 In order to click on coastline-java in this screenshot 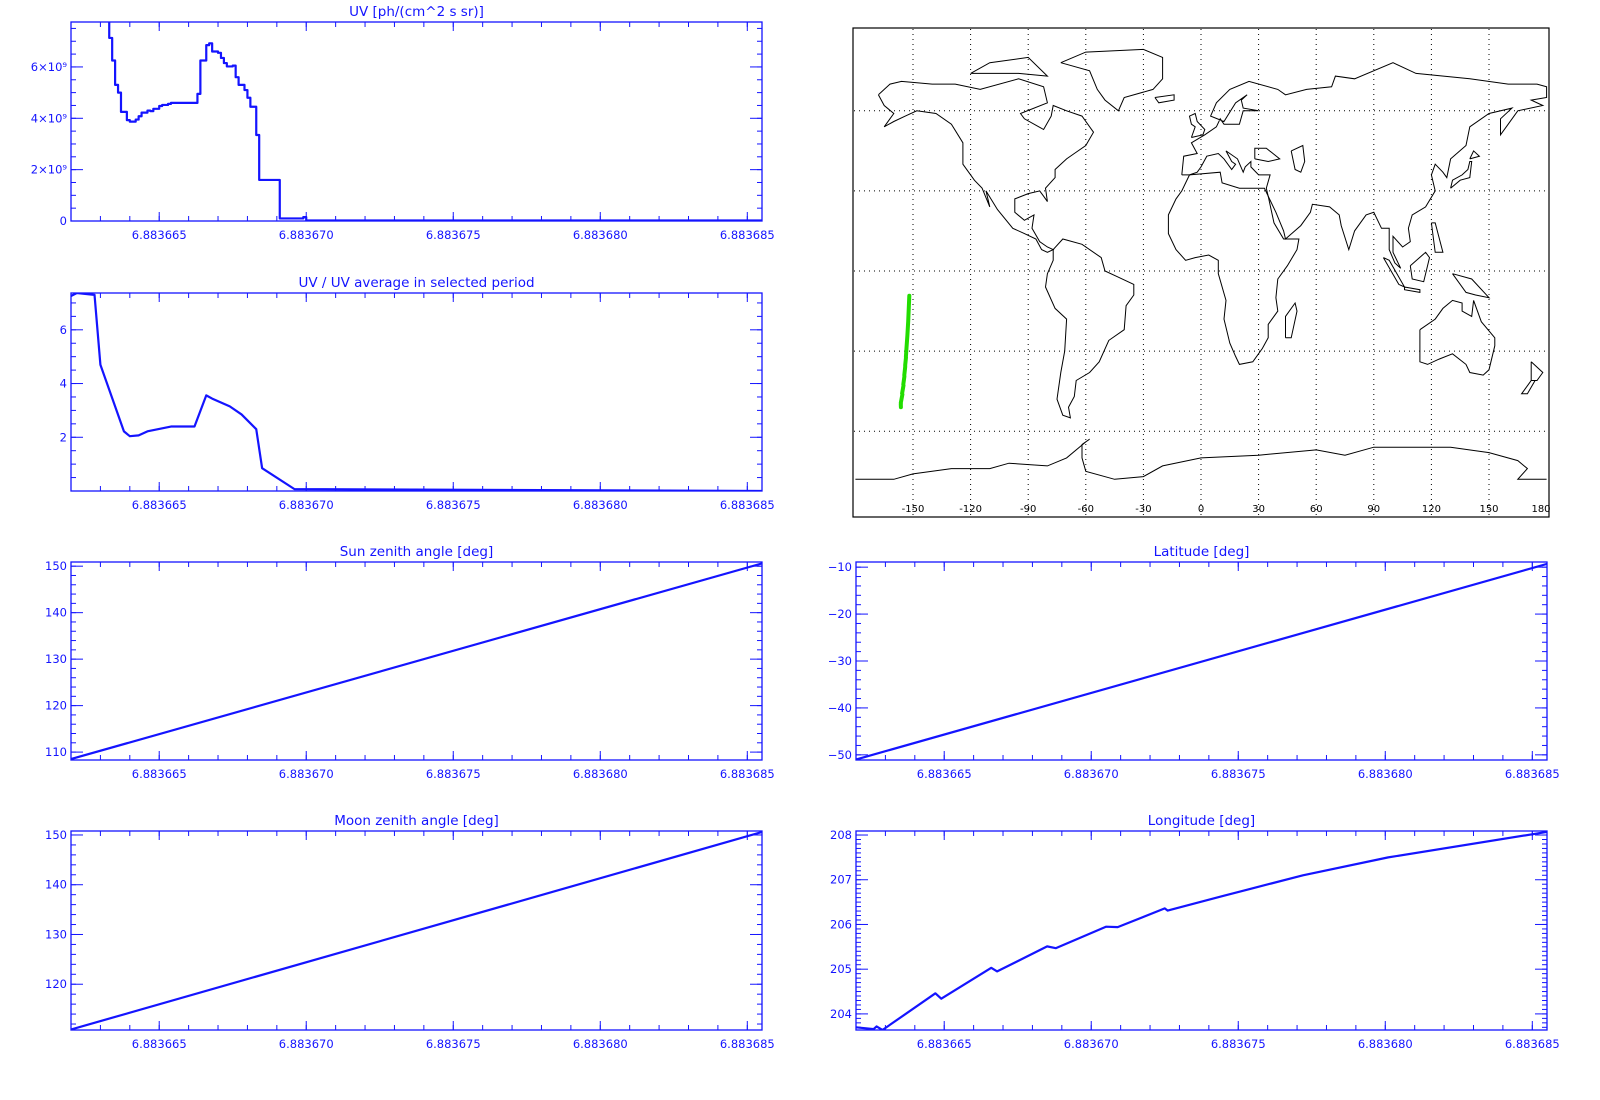, I will do `click(1412, 289)`.